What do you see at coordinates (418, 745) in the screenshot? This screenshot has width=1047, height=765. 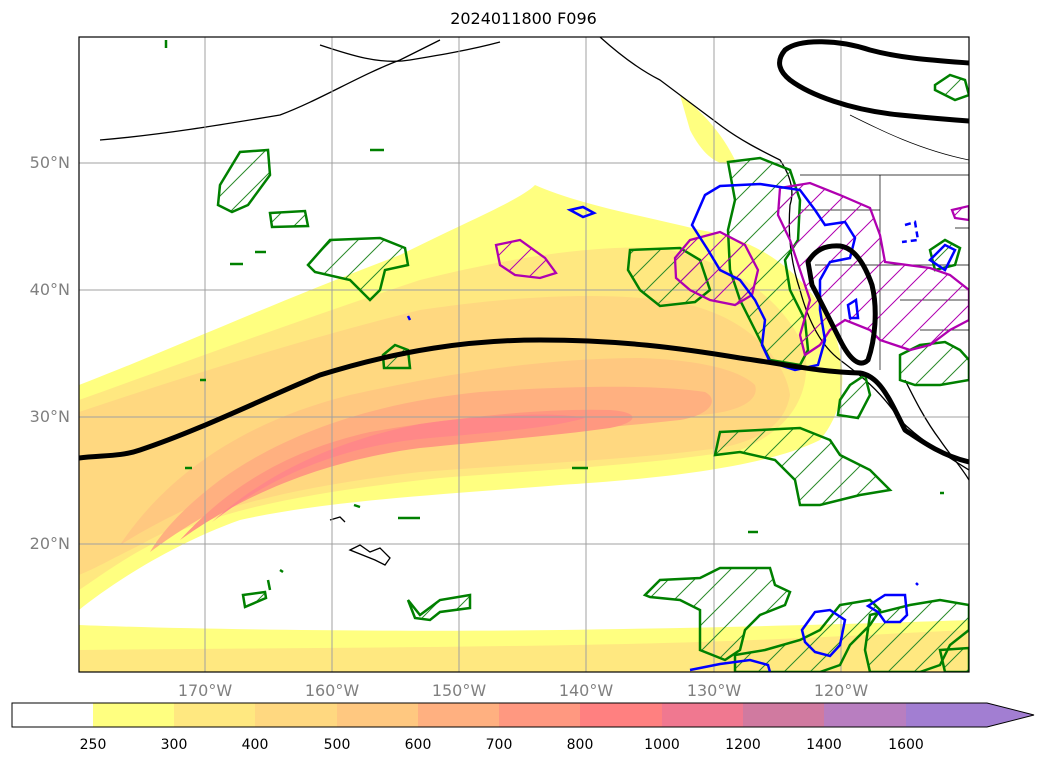 I see `colorbar-tick-label: 600` at bounding box center [418, 745].